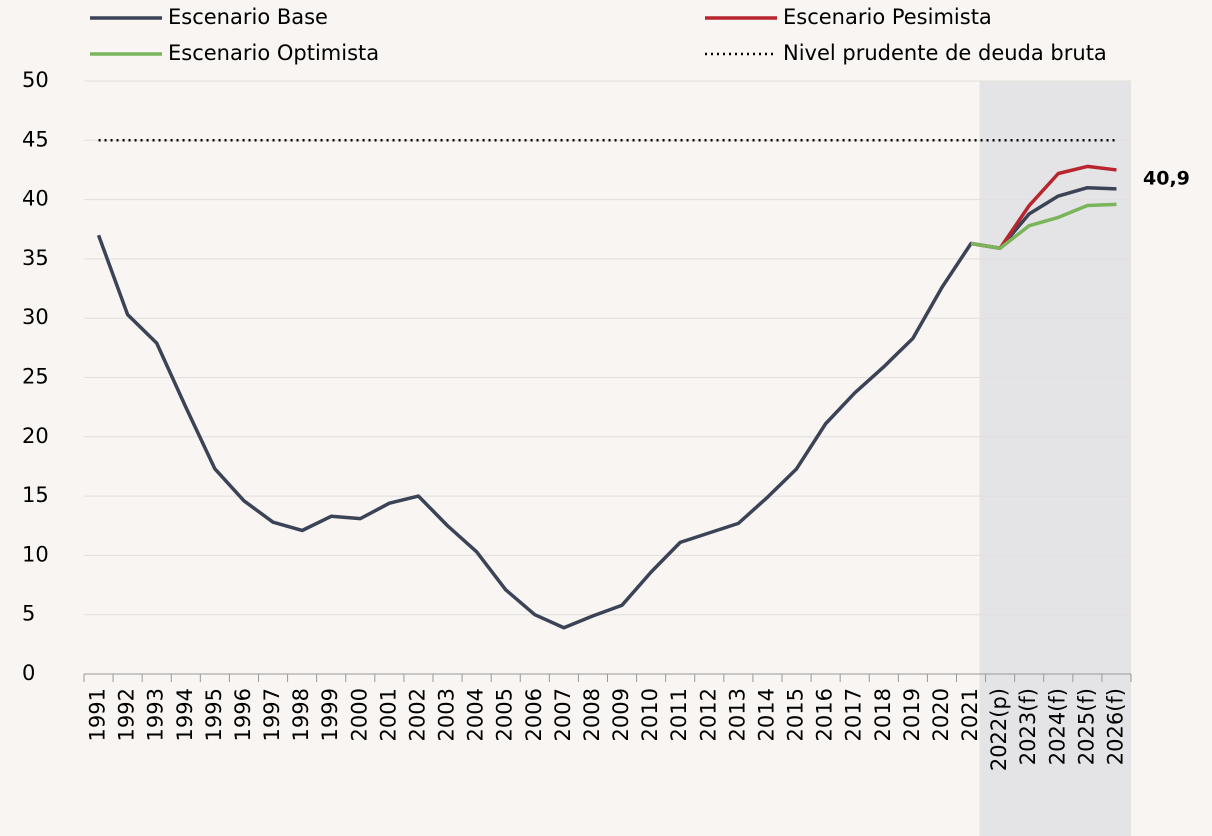 This screenshot has height=836, width=1212. What do you see at coordinates (417, 714) in the screenshot?
I see `x-tick-label: 2002` at bounding box center [417, 714].